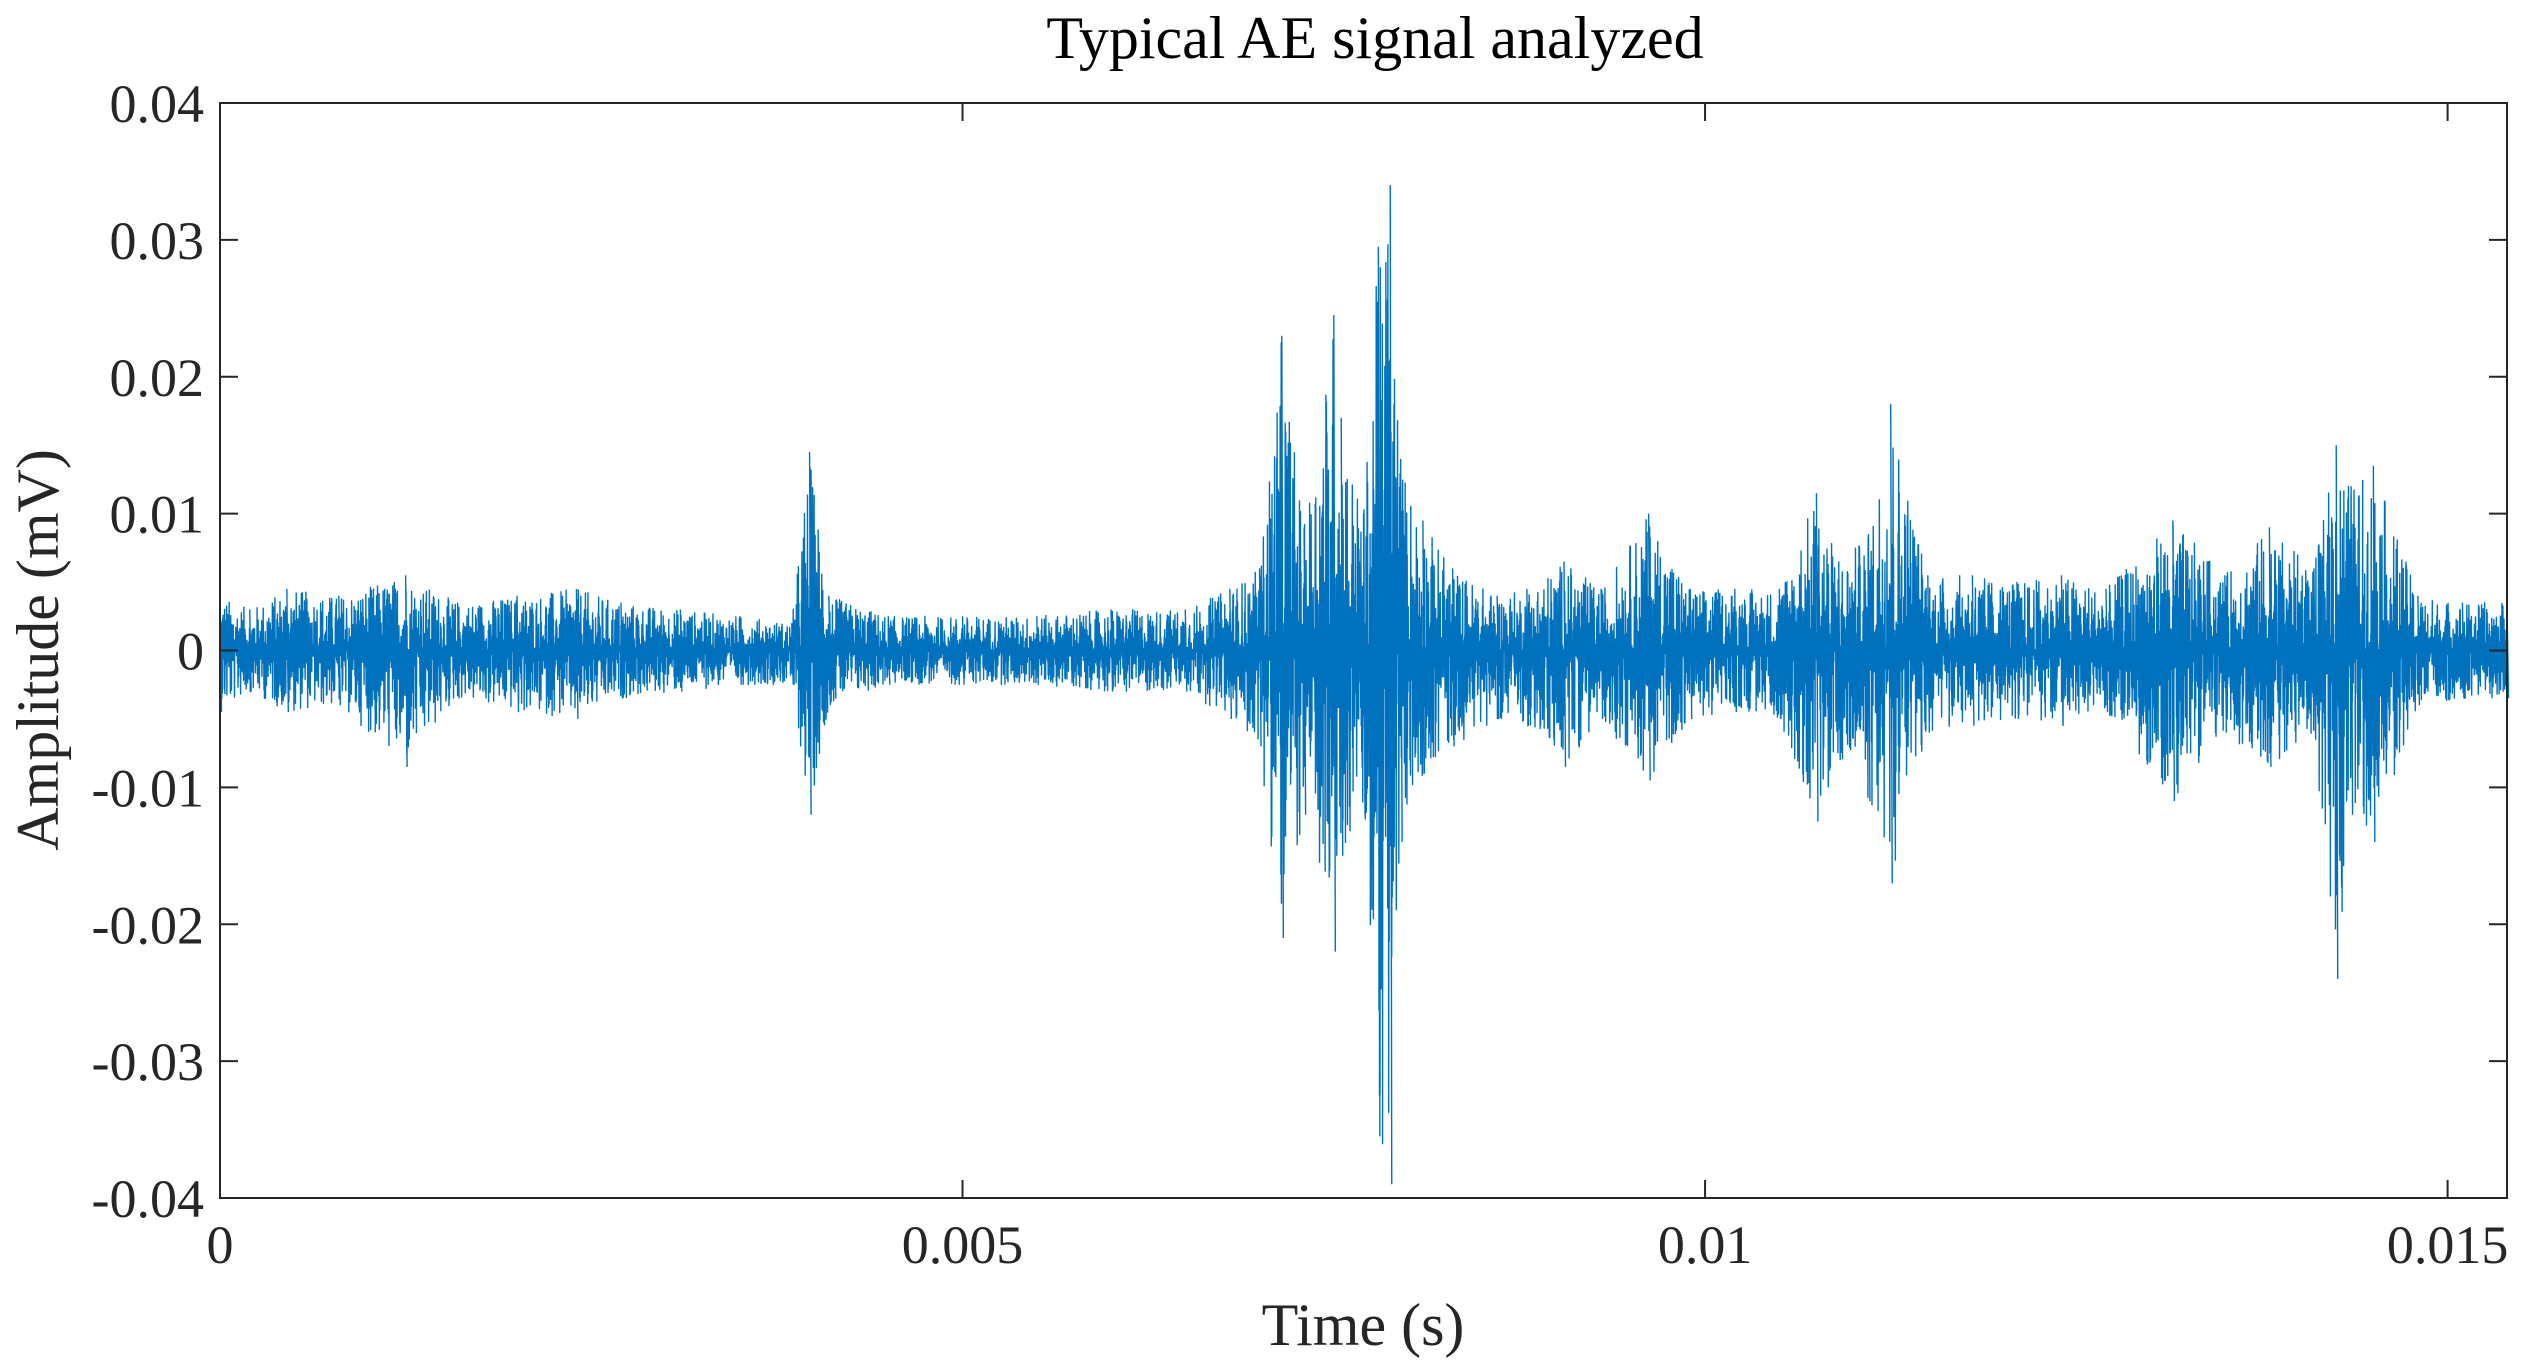 The image size is (2526, 1364). I want to click on x-tick-label: 0, so click(220, 1245).